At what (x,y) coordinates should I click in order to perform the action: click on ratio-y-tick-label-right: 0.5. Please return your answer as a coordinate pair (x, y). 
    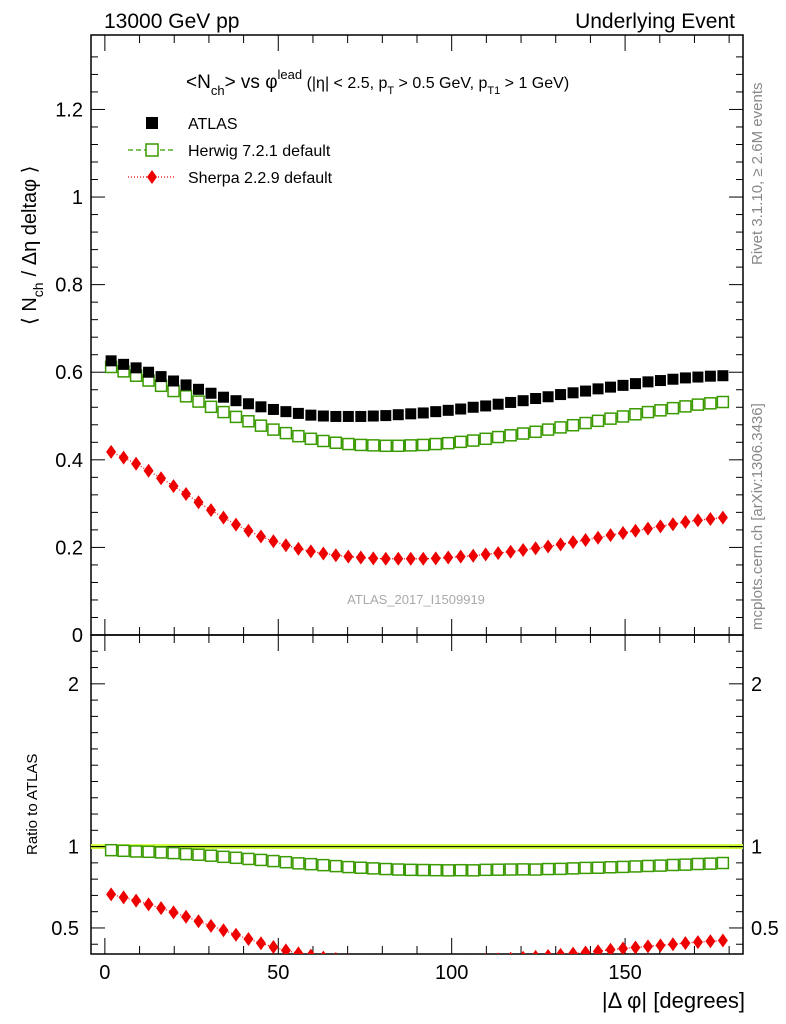
    Looking at the image, I should click on (765, 929).